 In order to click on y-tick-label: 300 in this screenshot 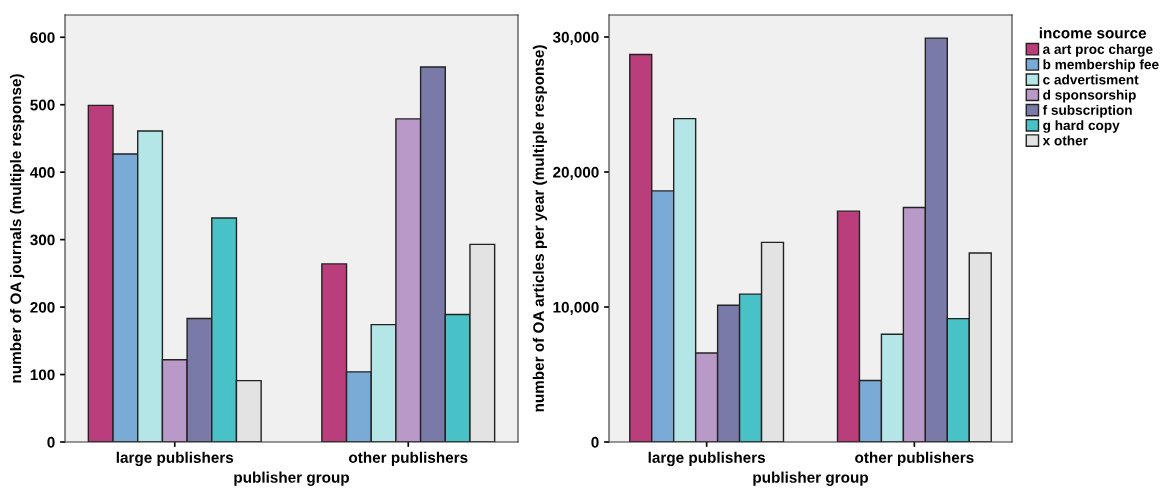, I will do `click(42, 240)`.